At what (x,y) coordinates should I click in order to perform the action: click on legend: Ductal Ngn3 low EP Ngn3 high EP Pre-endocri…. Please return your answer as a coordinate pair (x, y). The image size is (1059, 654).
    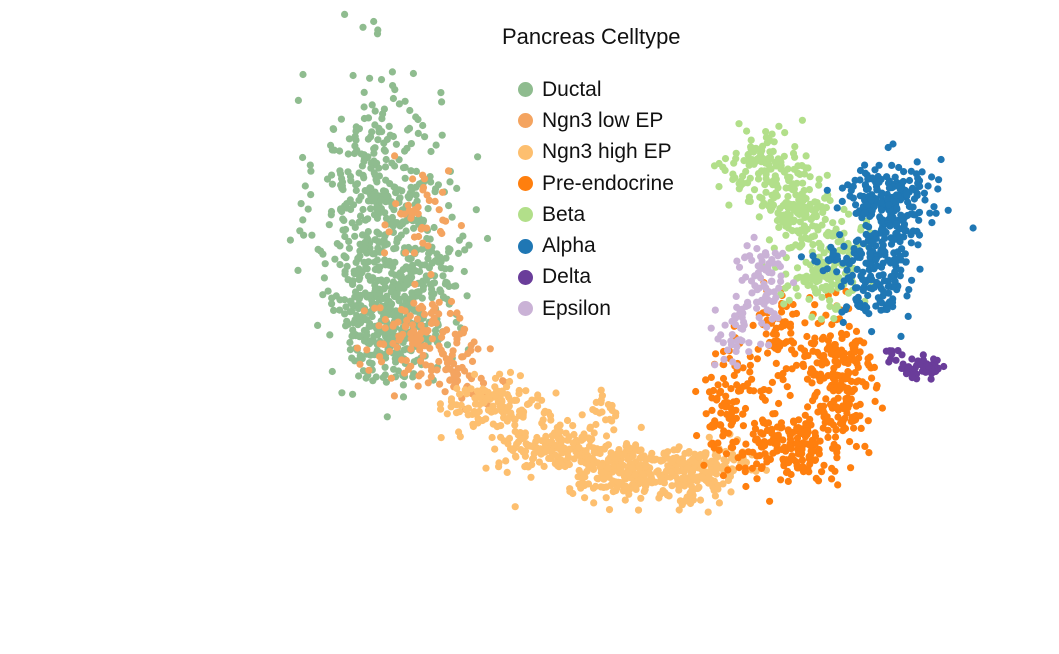
    Looking at the image, I should click on (596, 199).